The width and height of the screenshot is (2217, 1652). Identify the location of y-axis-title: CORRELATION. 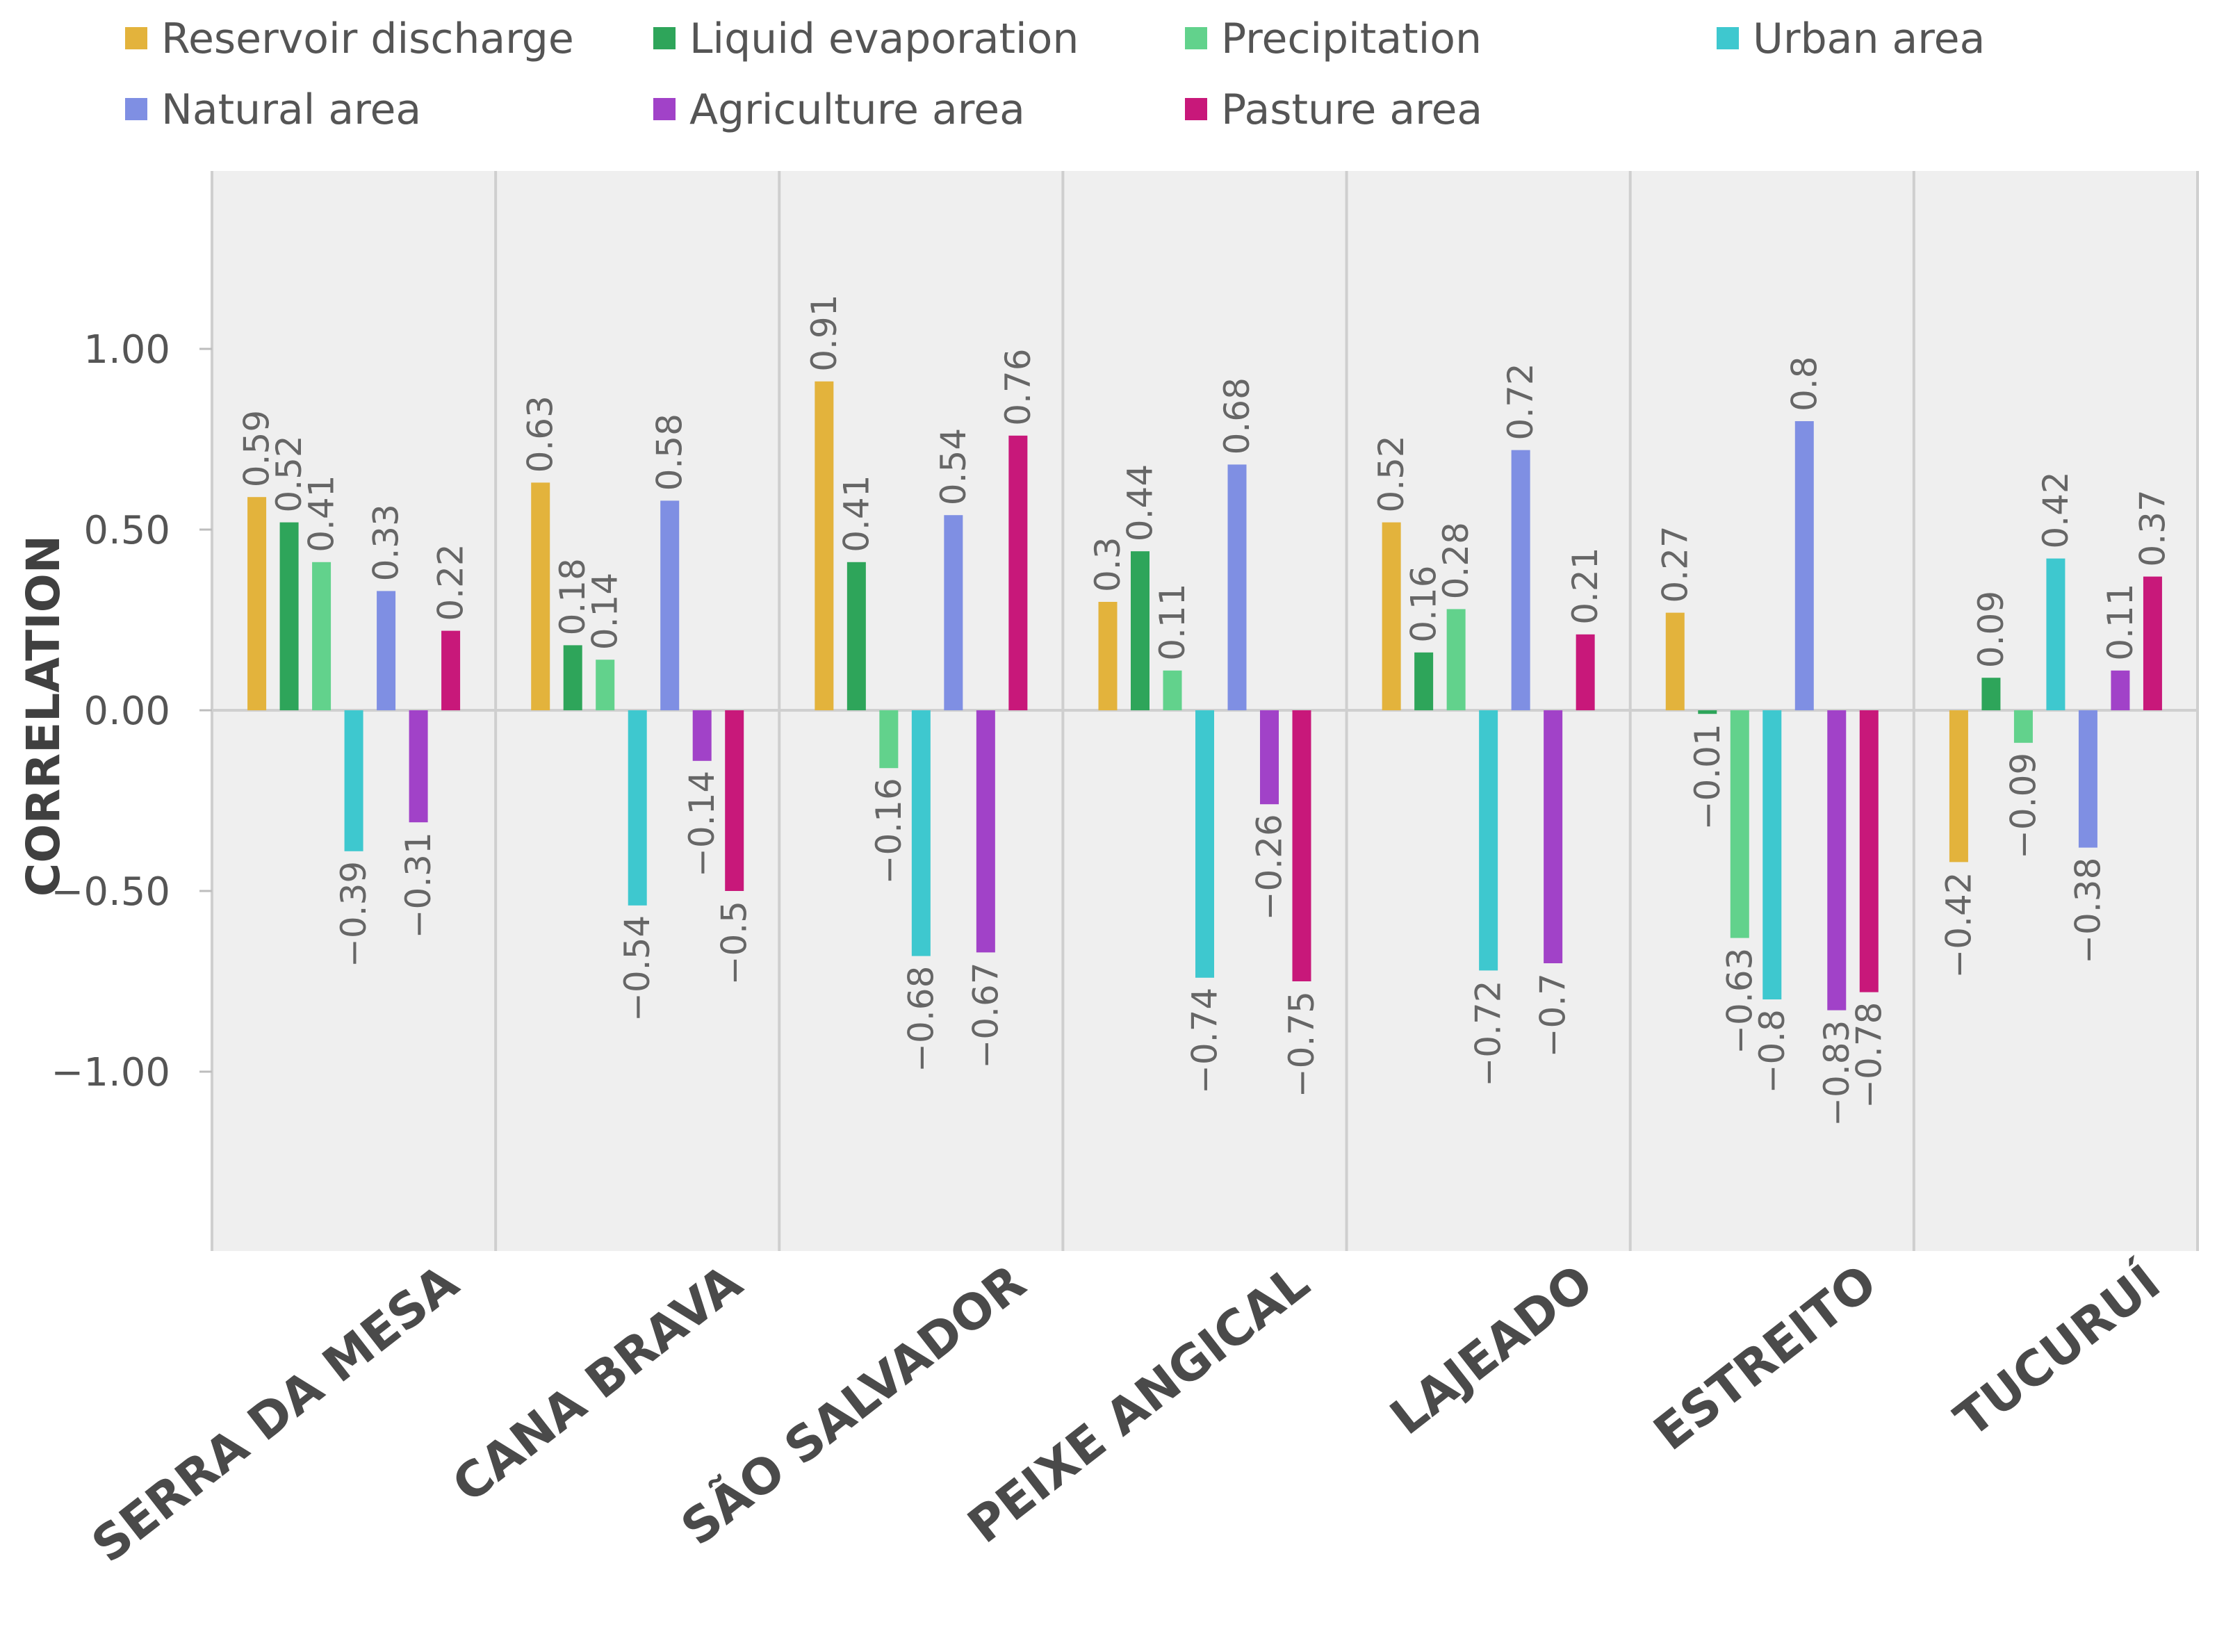
(43, 716).